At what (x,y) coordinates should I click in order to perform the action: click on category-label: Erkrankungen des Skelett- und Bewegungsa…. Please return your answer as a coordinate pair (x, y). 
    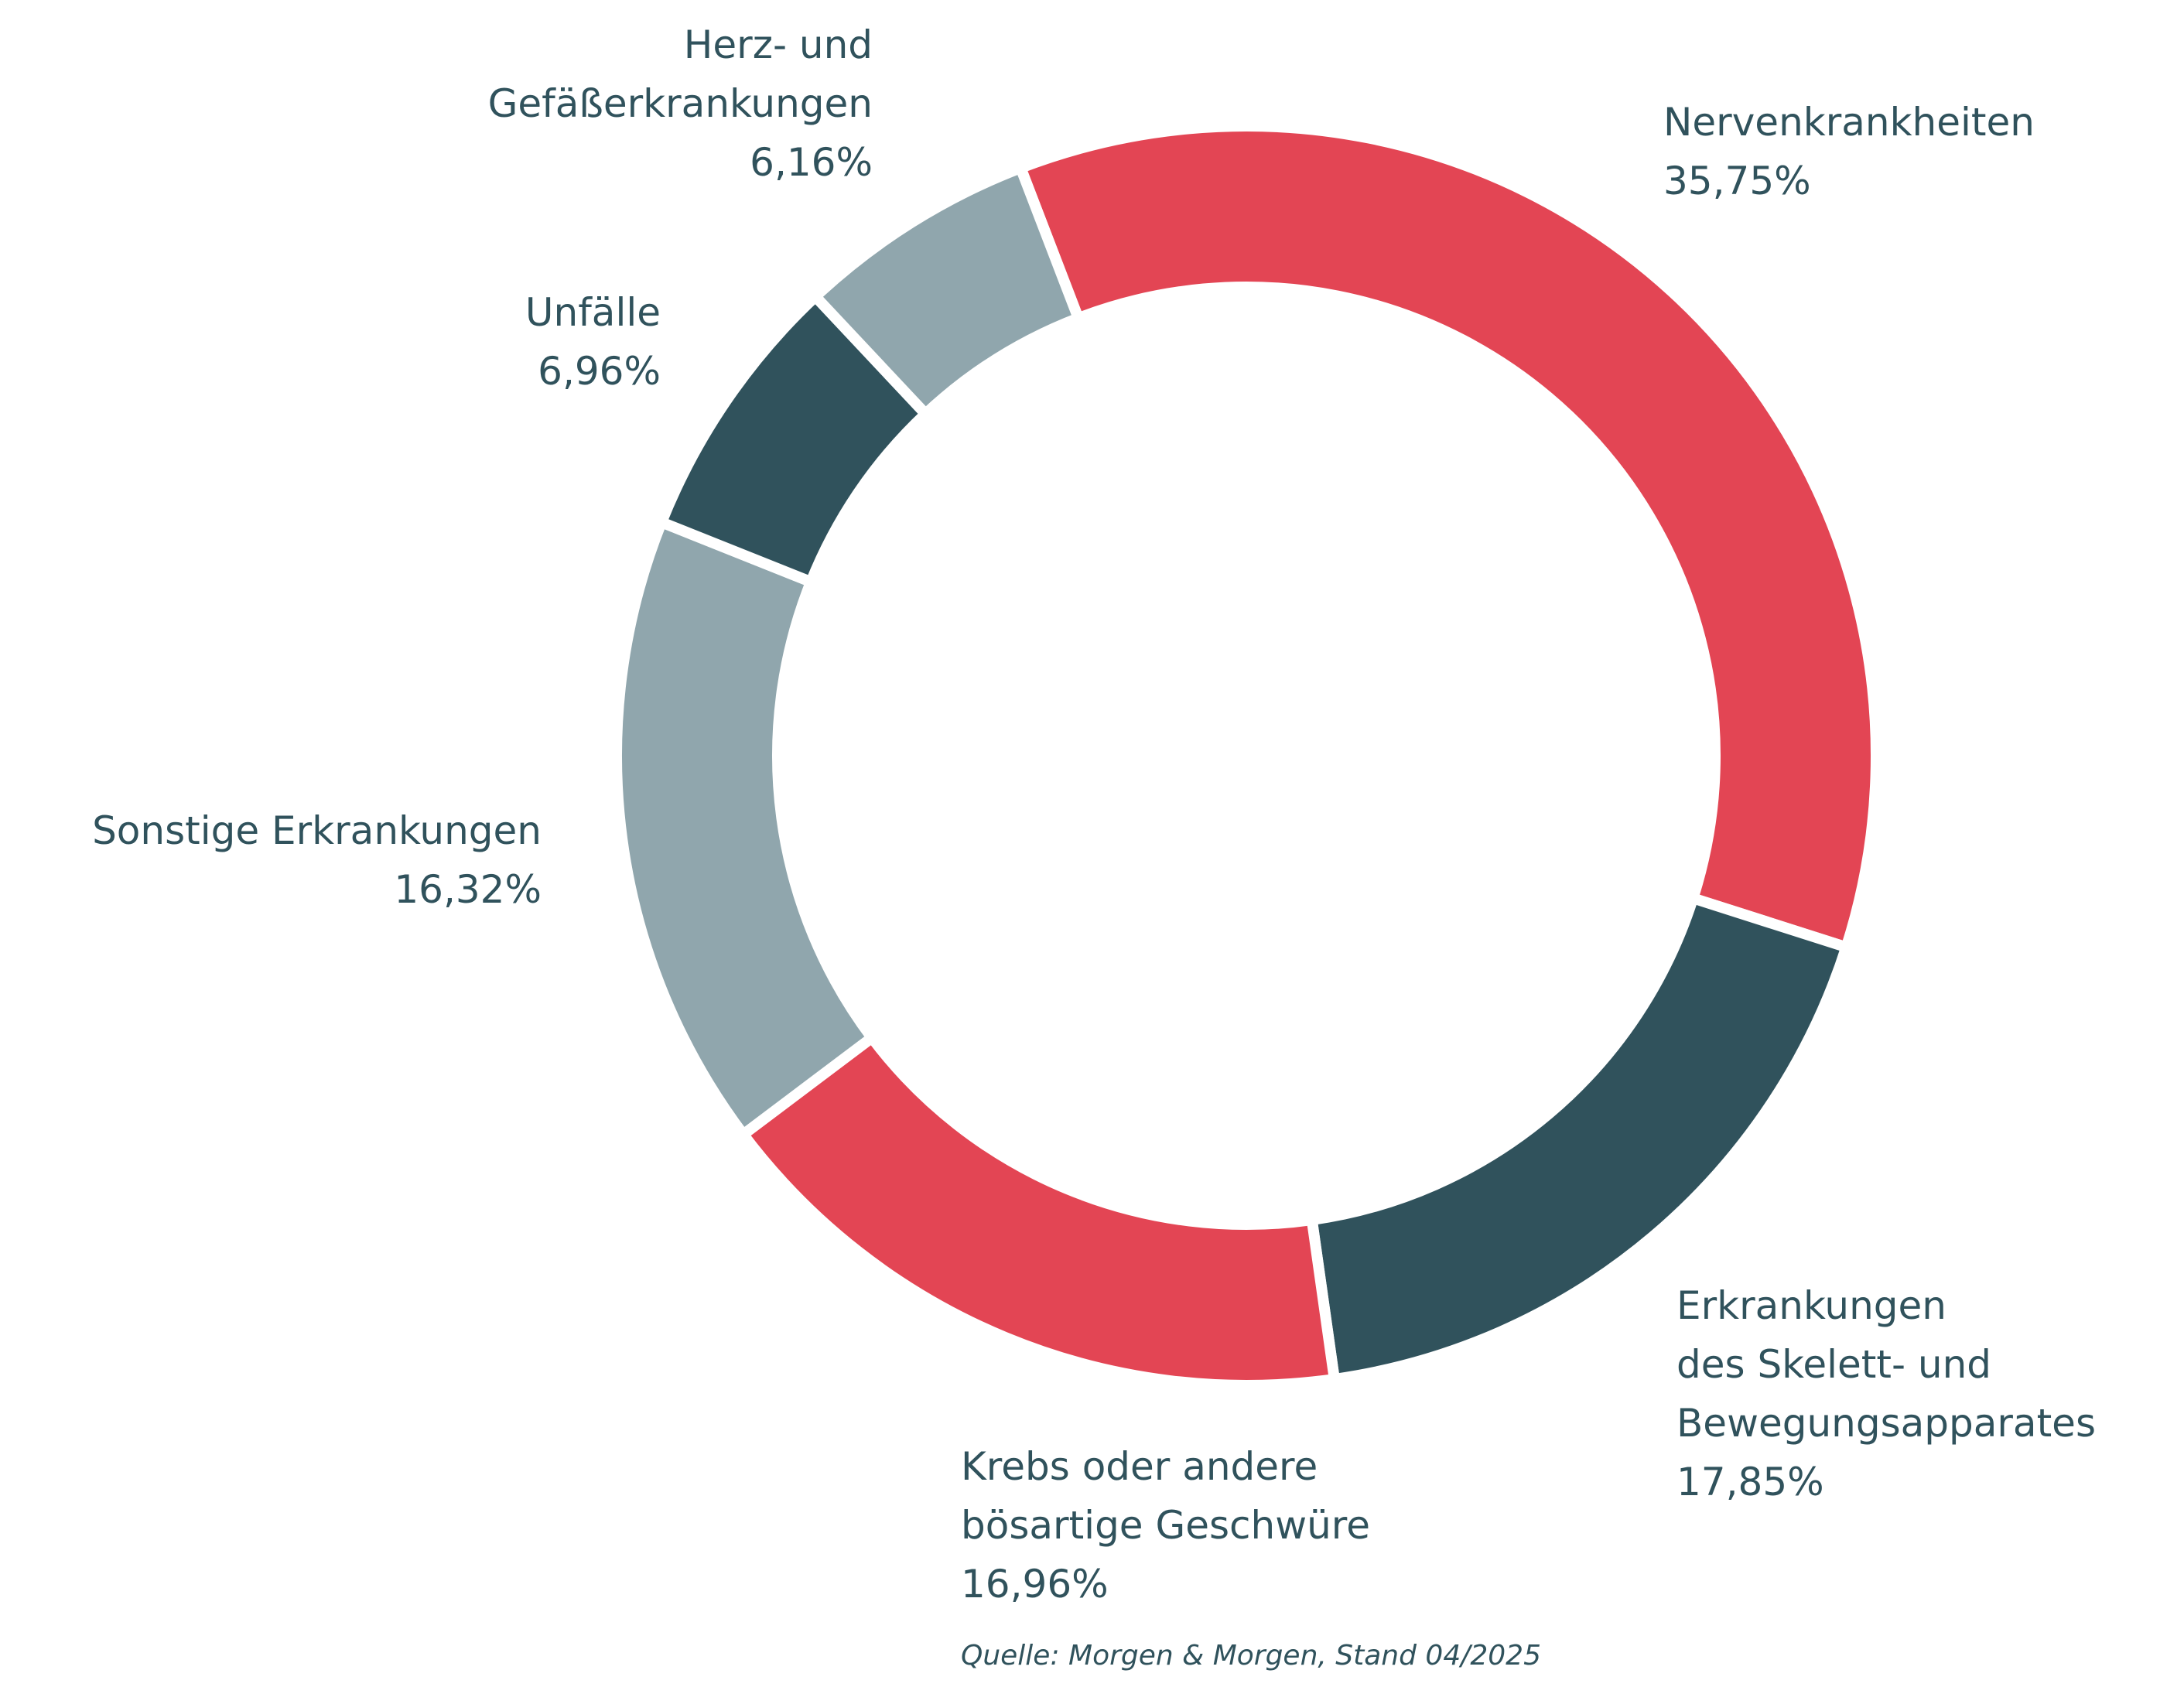
    Looking at the image, I should click on (1886, 1365).